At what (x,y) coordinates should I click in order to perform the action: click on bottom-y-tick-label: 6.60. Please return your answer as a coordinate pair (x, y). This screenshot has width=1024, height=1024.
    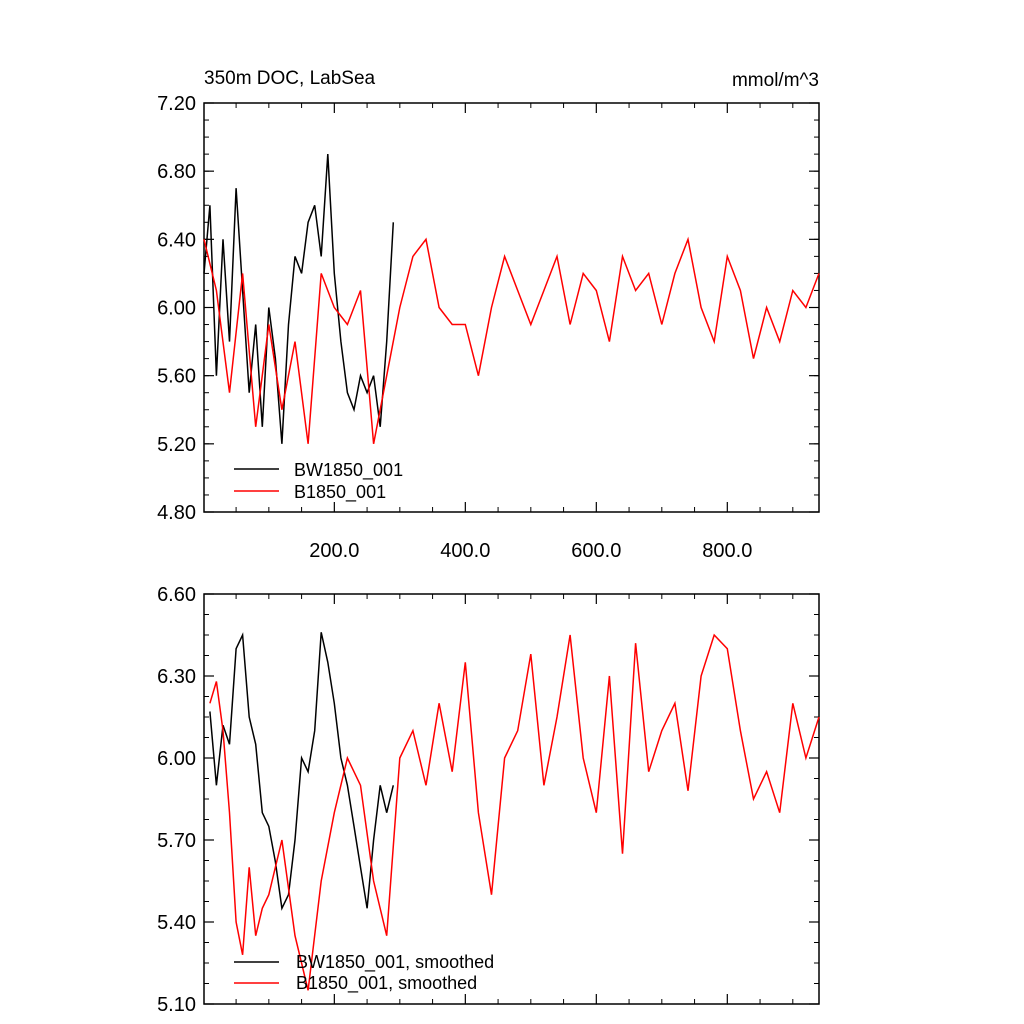
    Looking at the image, I should click on (176, 595).